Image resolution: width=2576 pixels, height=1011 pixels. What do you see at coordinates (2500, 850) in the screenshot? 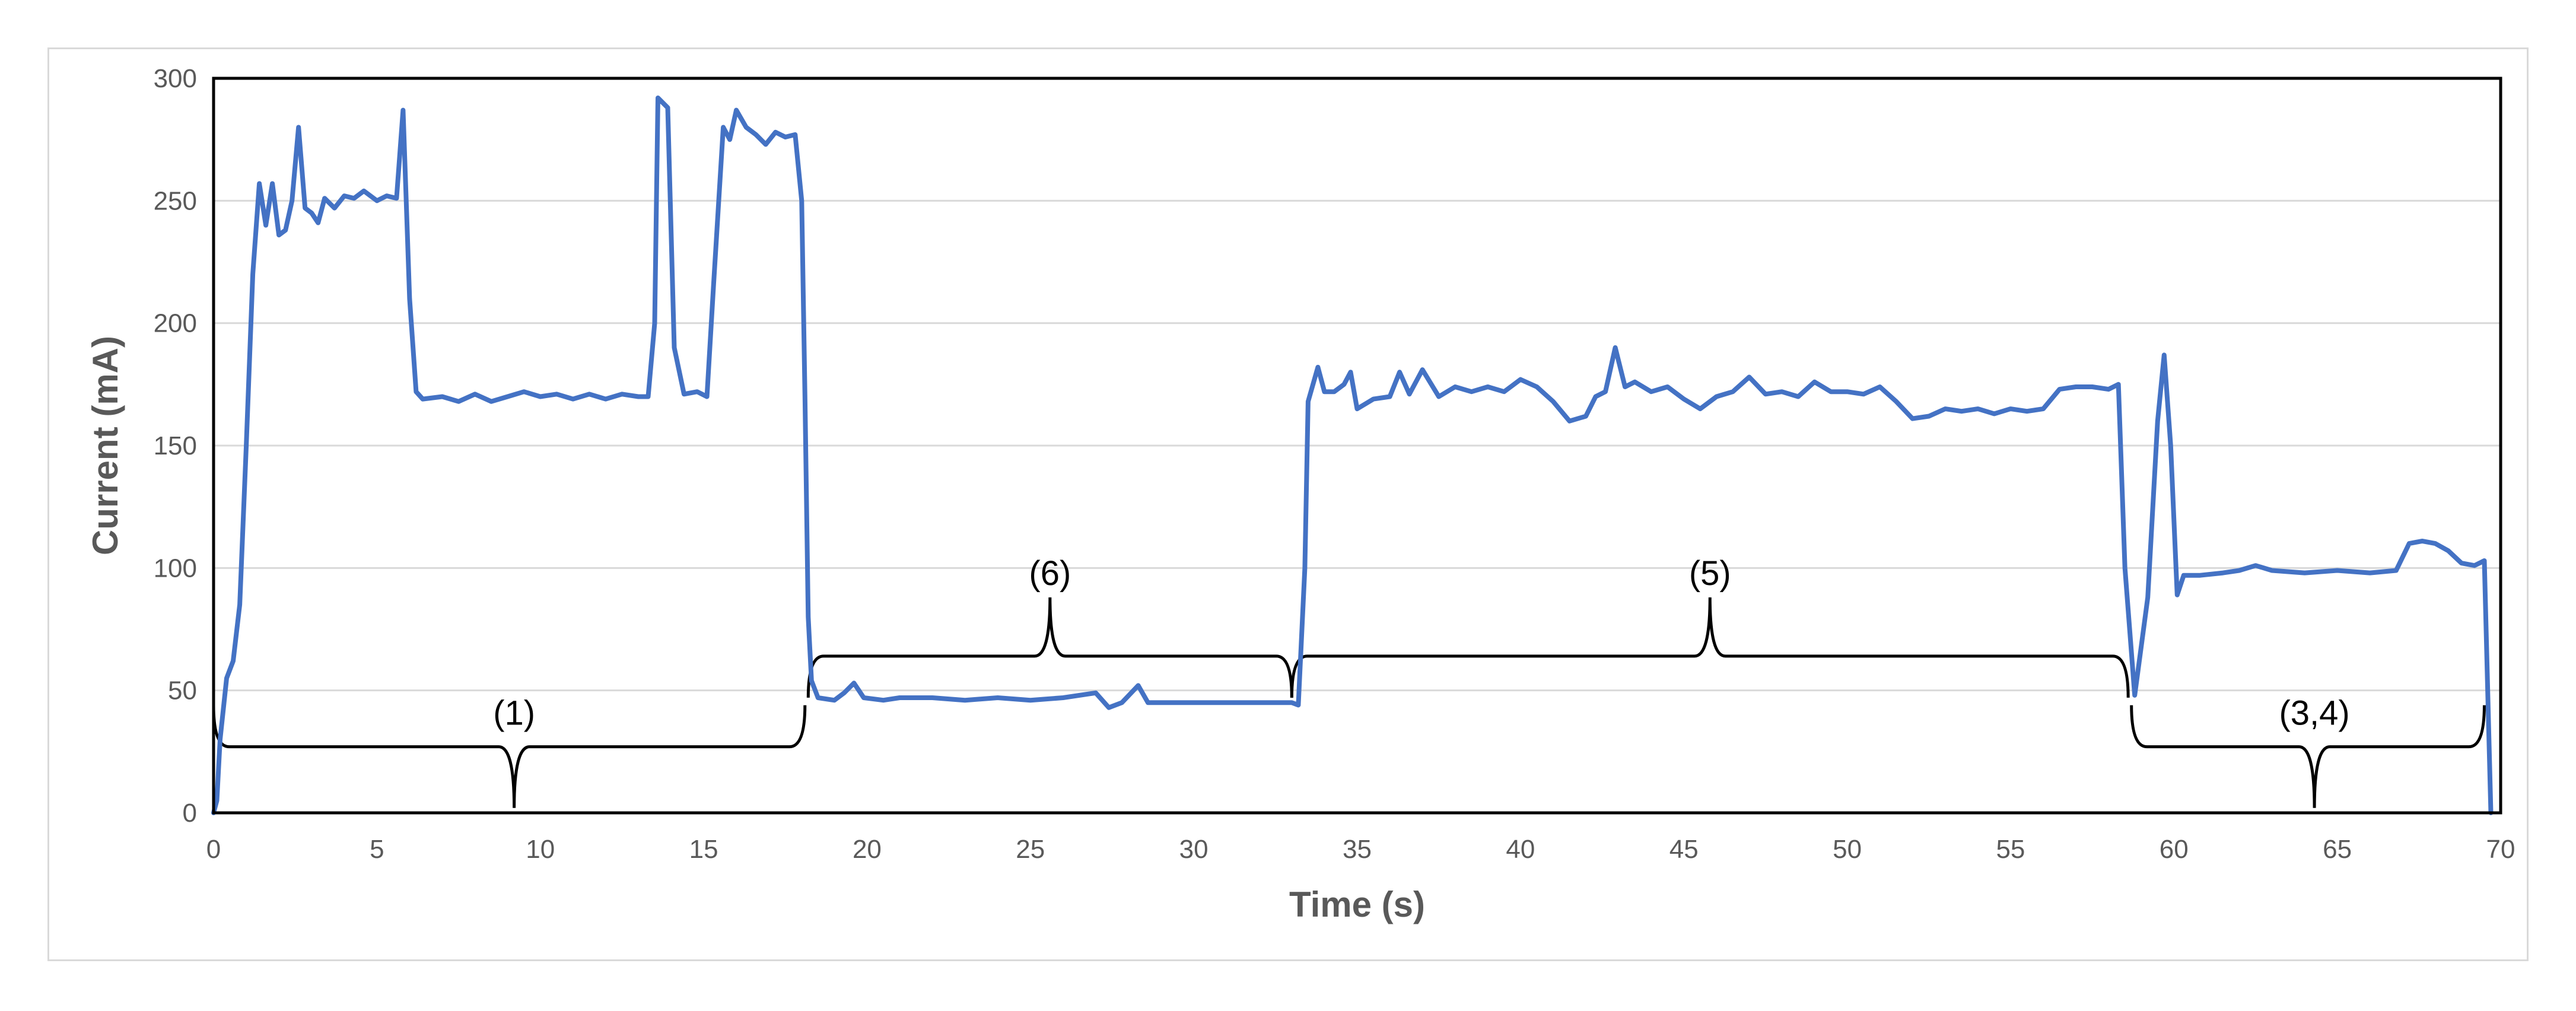
I see `x-tick-label: 70` at bounding box center [2500, 850].